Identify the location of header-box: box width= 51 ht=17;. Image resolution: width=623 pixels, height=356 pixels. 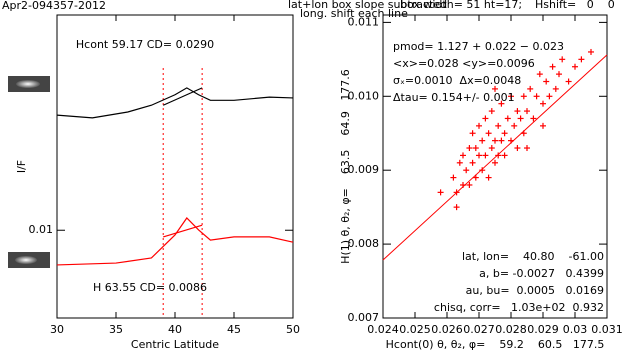
(461, 5).